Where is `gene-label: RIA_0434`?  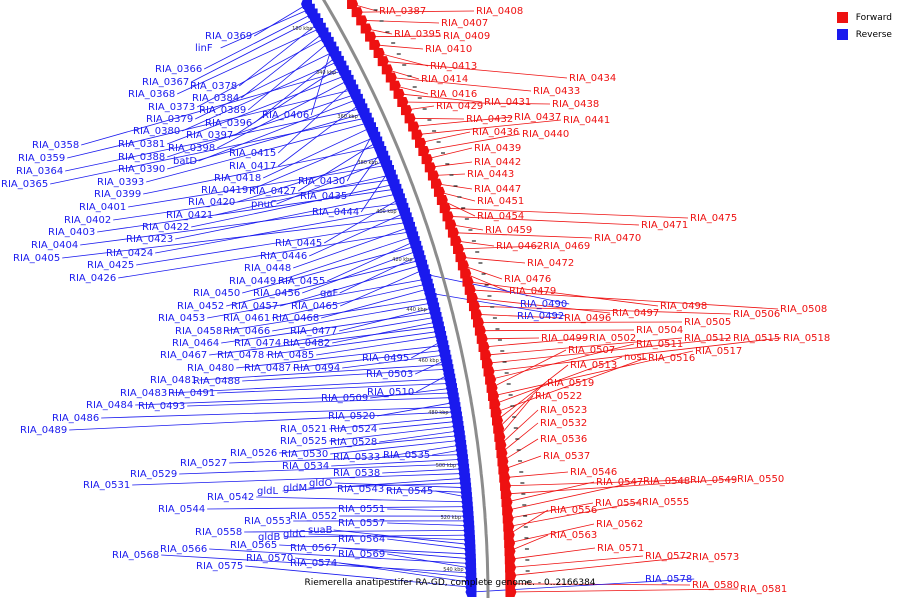
gene-label: RIA_0434 is located at coordinates (592, 78).